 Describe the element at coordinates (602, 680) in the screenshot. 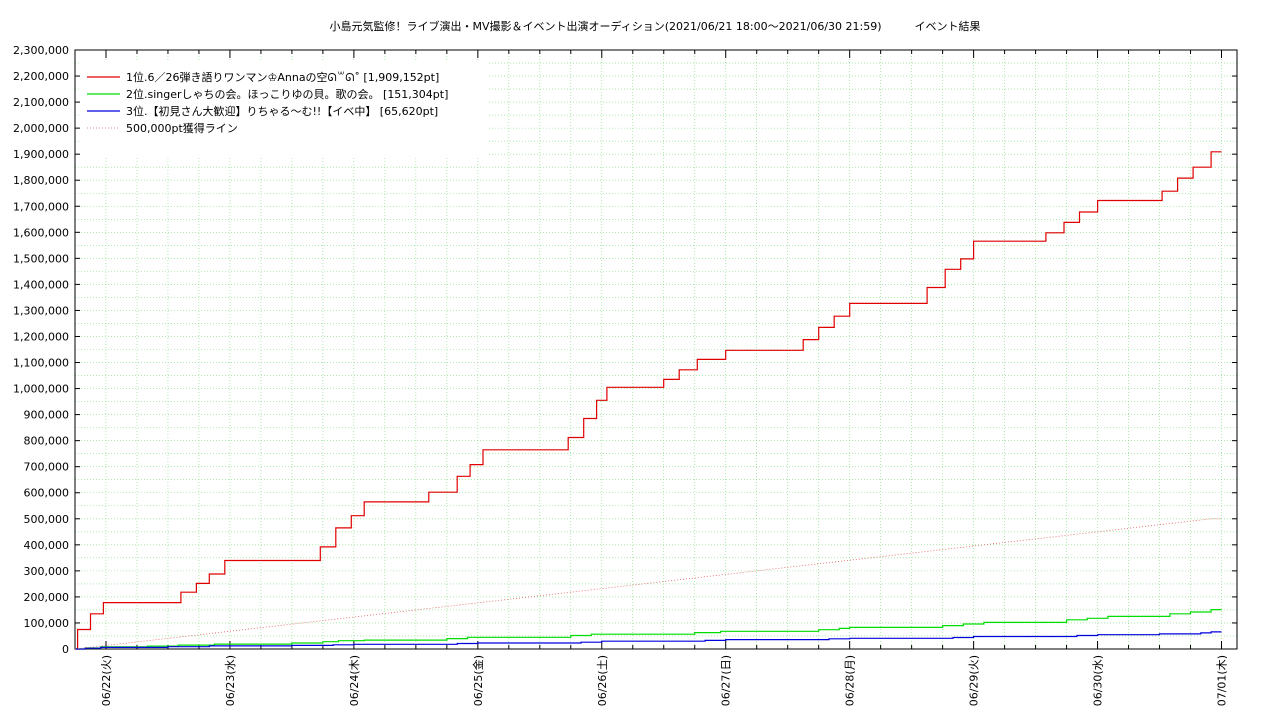

I see `x-tick-label: 06/26(土)` at that location.